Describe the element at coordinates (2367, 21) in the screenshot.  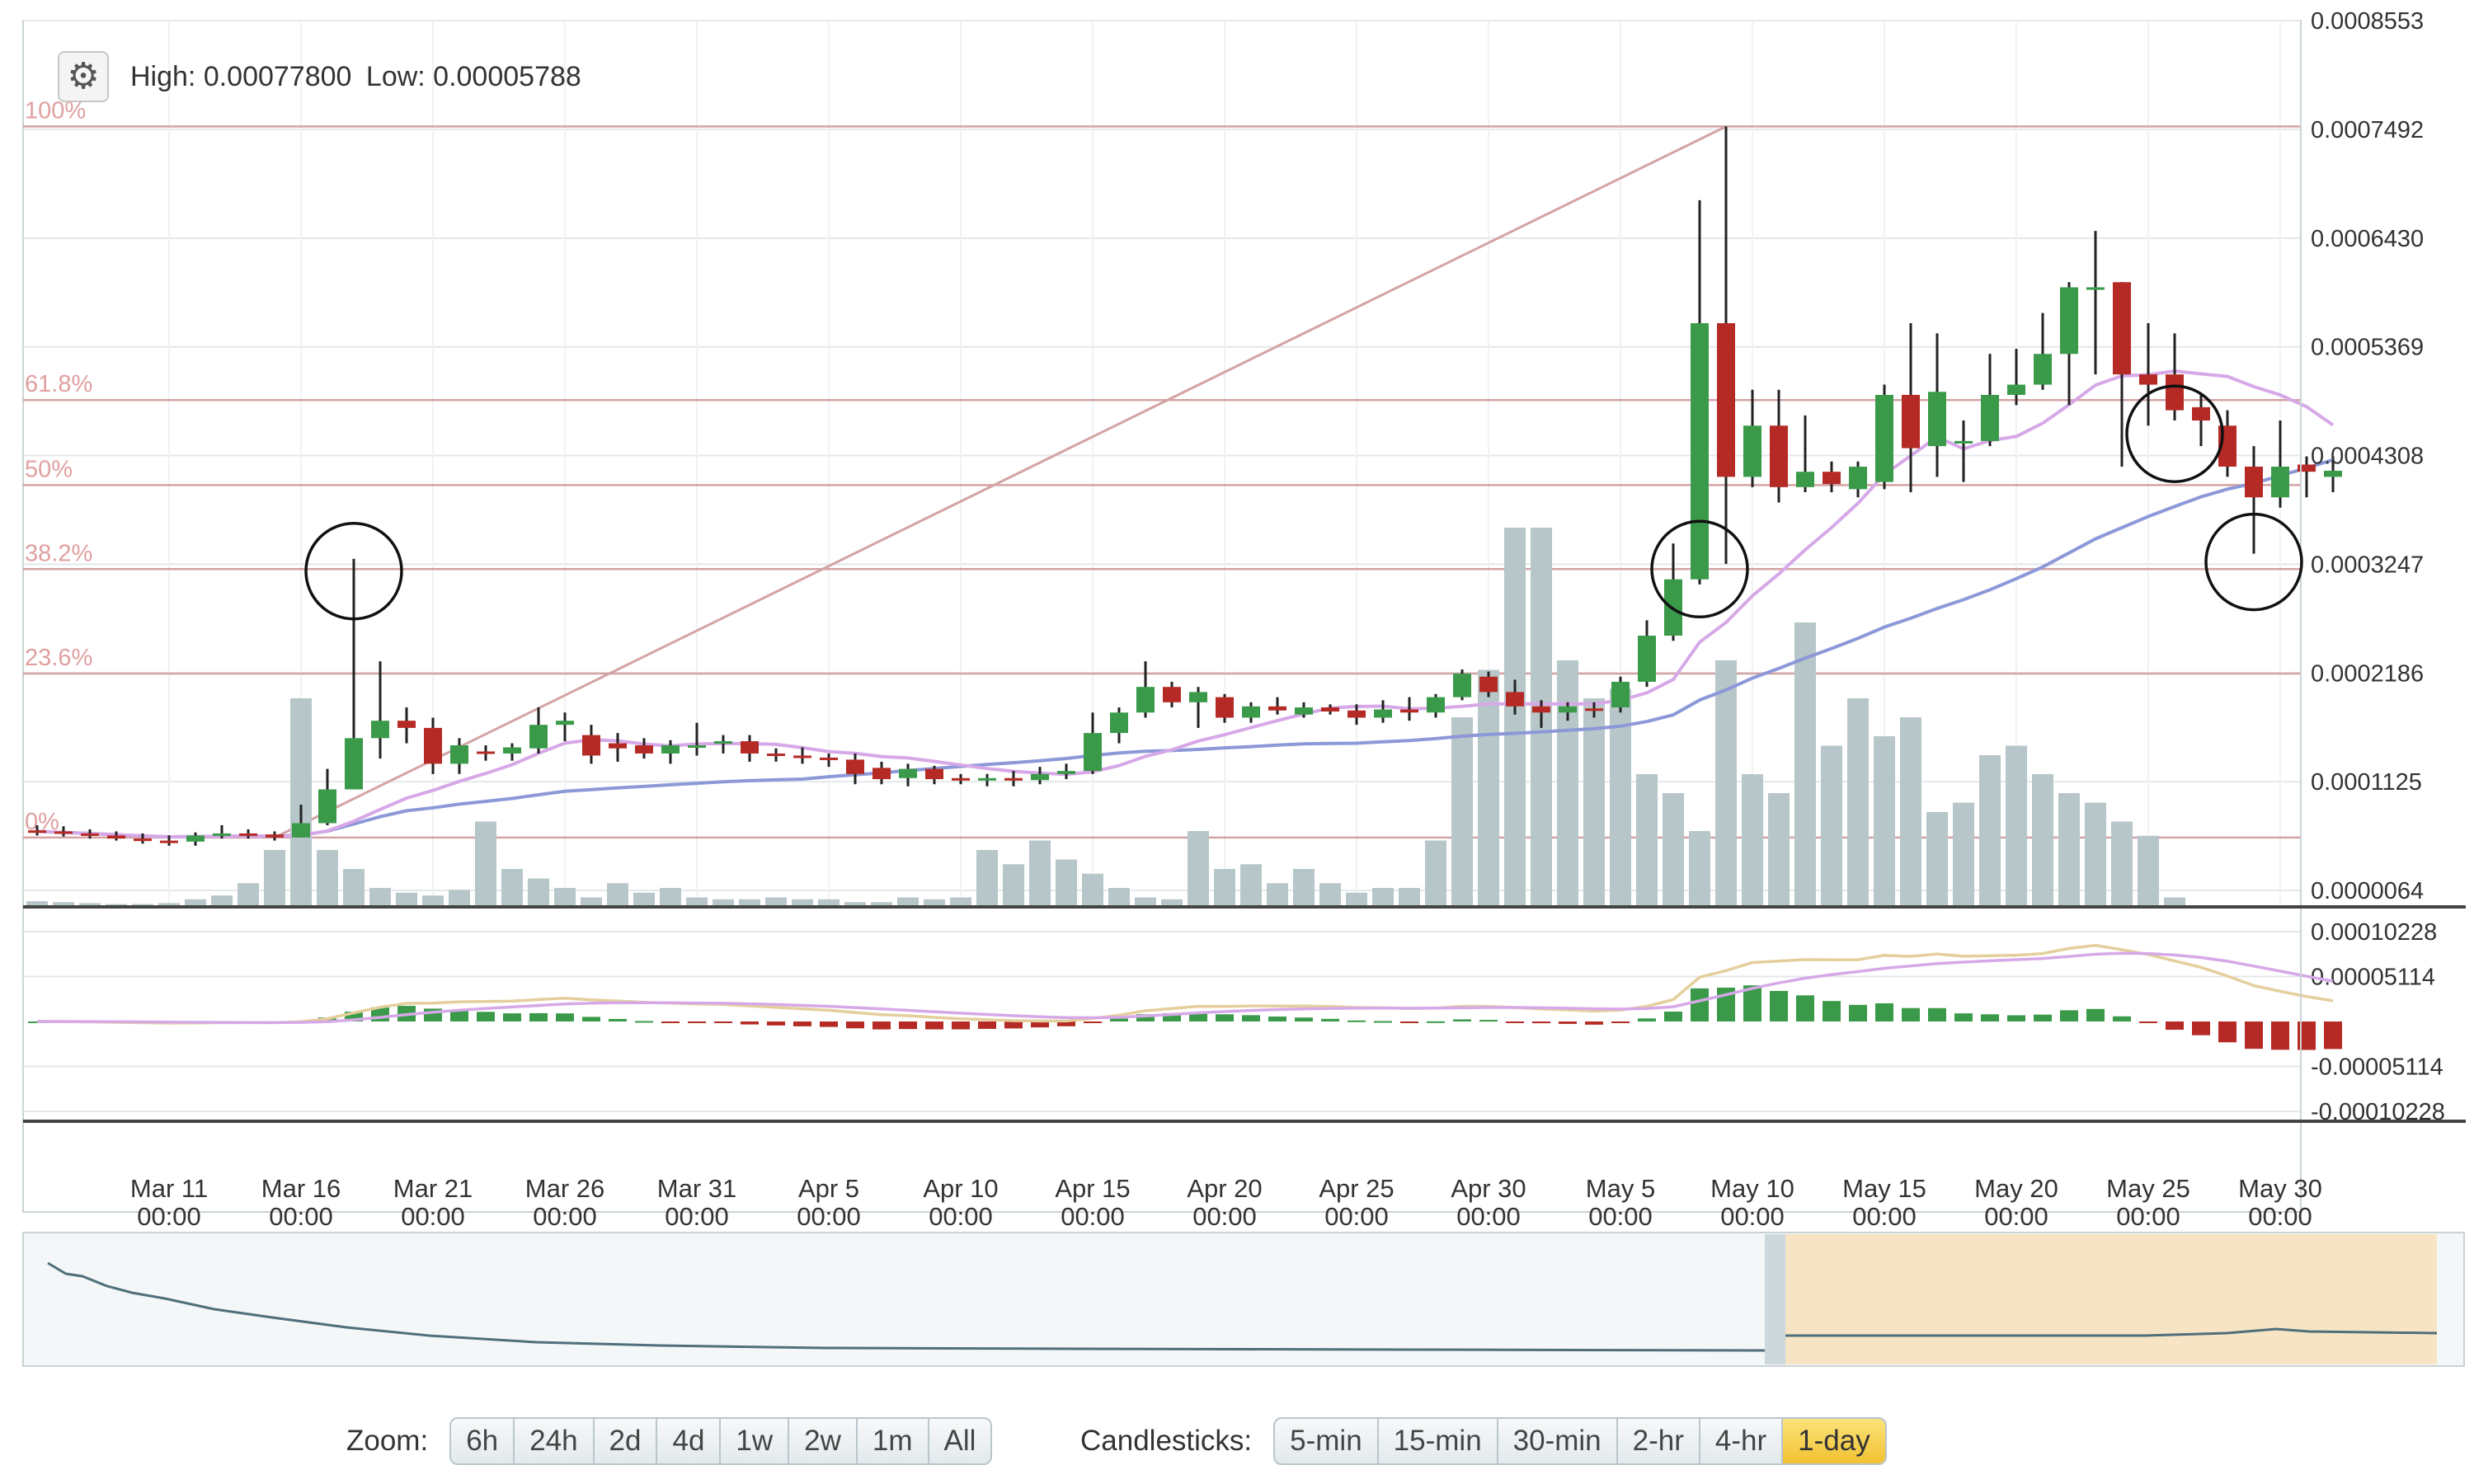
I see `price-tick-label: 0.0008553` at that location.